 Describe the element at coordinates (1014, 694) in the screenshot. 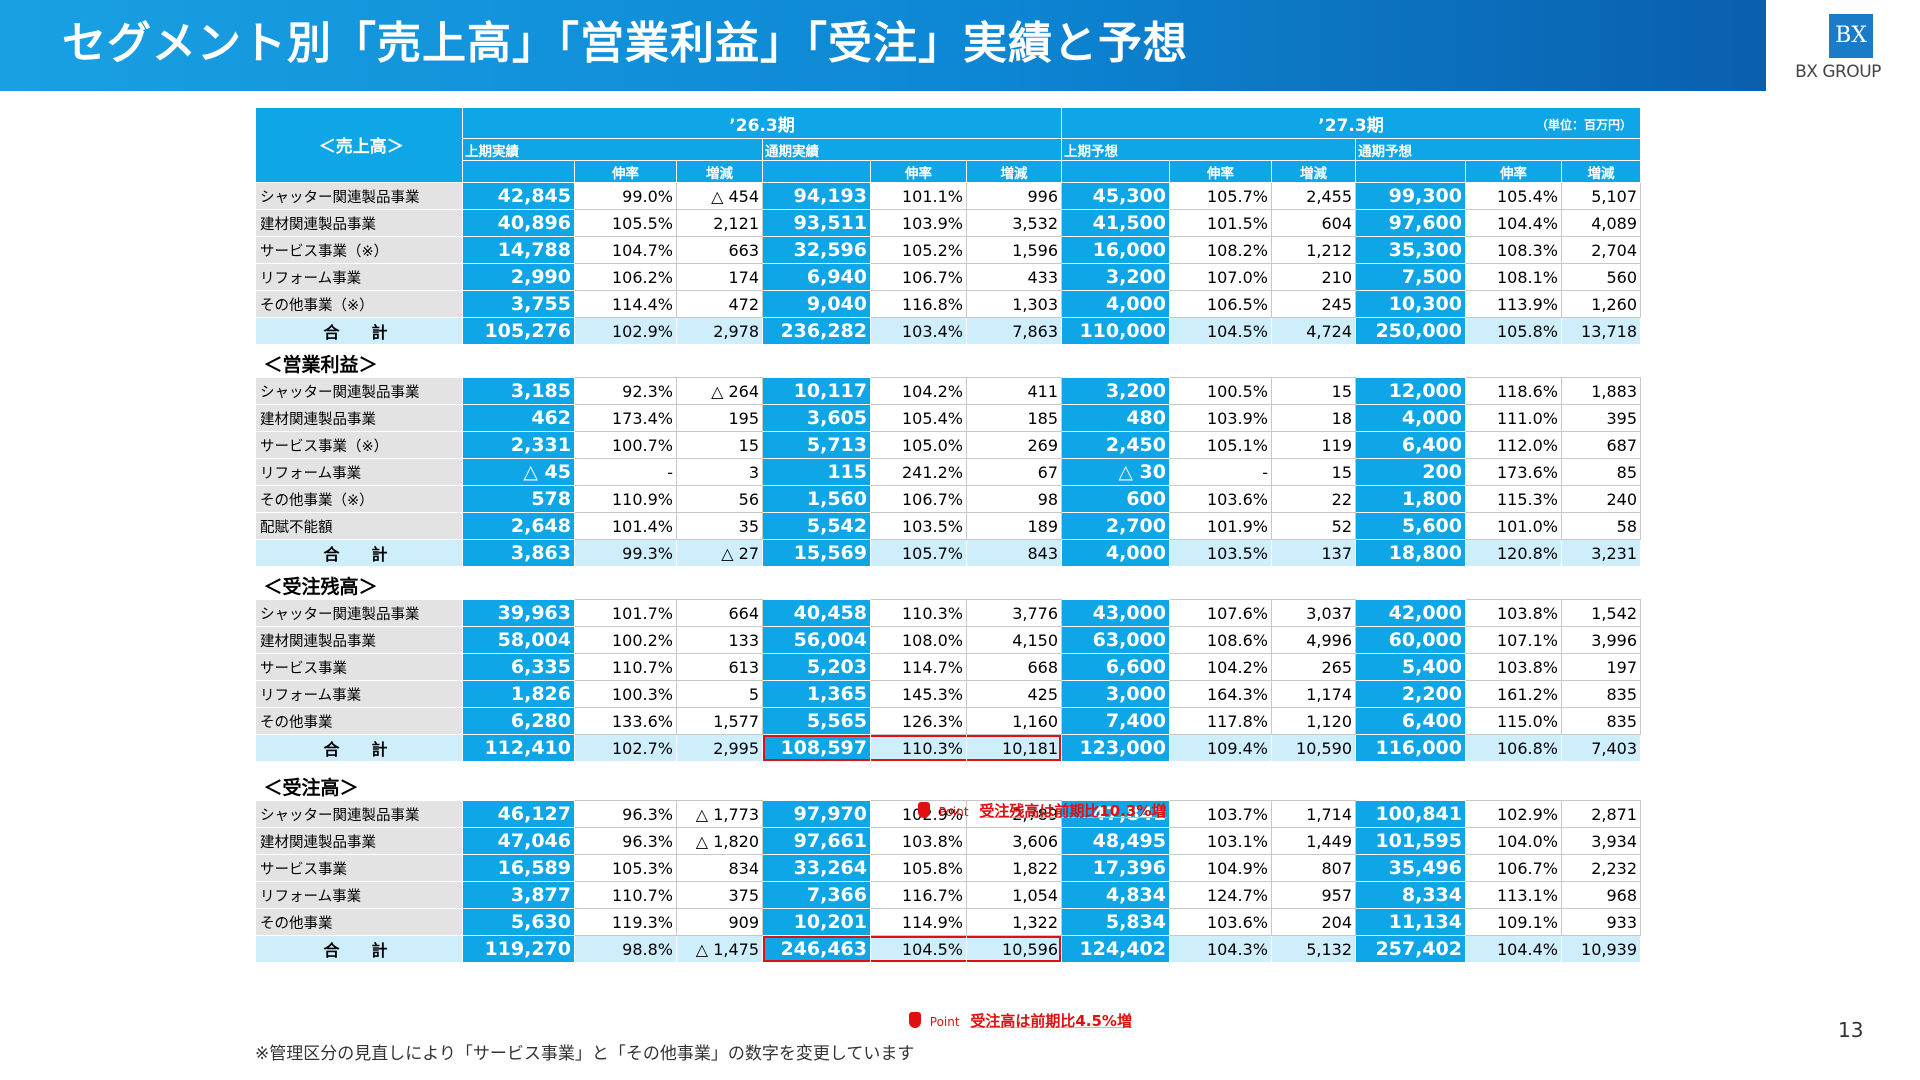

I see `change-cell: 425` at that location.